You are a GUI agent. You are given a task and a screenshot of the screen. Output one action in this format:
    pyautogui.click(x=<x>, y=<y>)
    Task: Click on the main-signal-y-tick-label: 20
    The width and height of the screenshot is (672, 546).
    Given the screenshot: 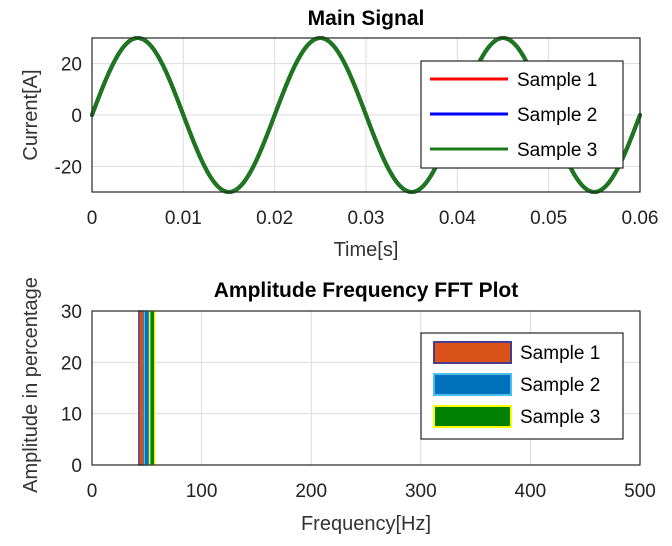 What is the action you would take?
    pyautogui.click(x=71, y=65)
    